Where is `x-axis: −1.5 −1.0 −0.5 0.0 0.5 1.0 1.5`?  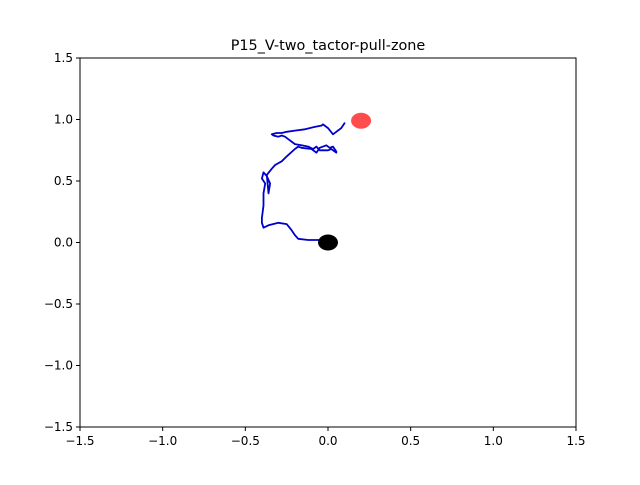 x-axis: −1.5 −1.0 −0.5 0.0 0.5 1.0 1.5 is located at coordinates (325, 437).